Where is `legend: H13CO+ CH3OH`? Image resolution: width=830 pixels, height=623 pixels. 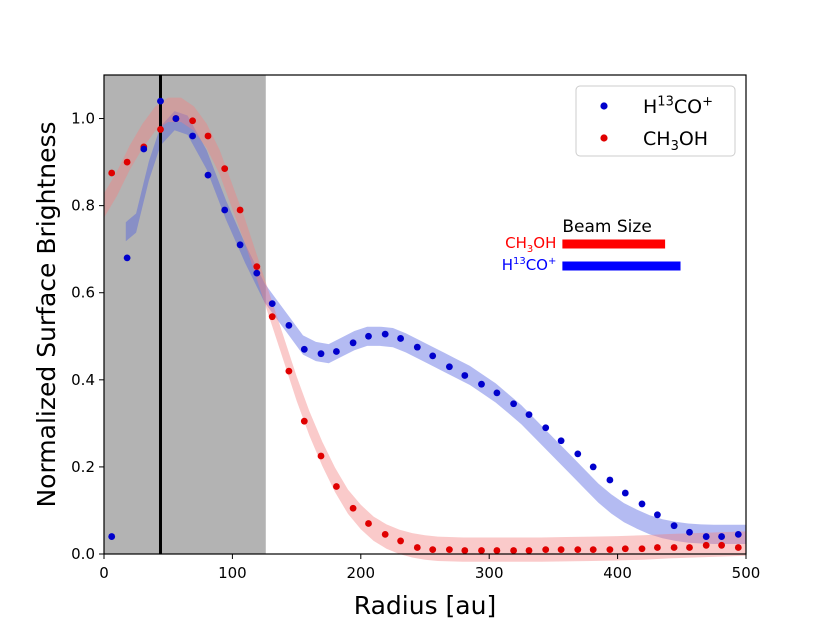
legend: H13CO+ CH3OH is located at coordinates (655, 121).